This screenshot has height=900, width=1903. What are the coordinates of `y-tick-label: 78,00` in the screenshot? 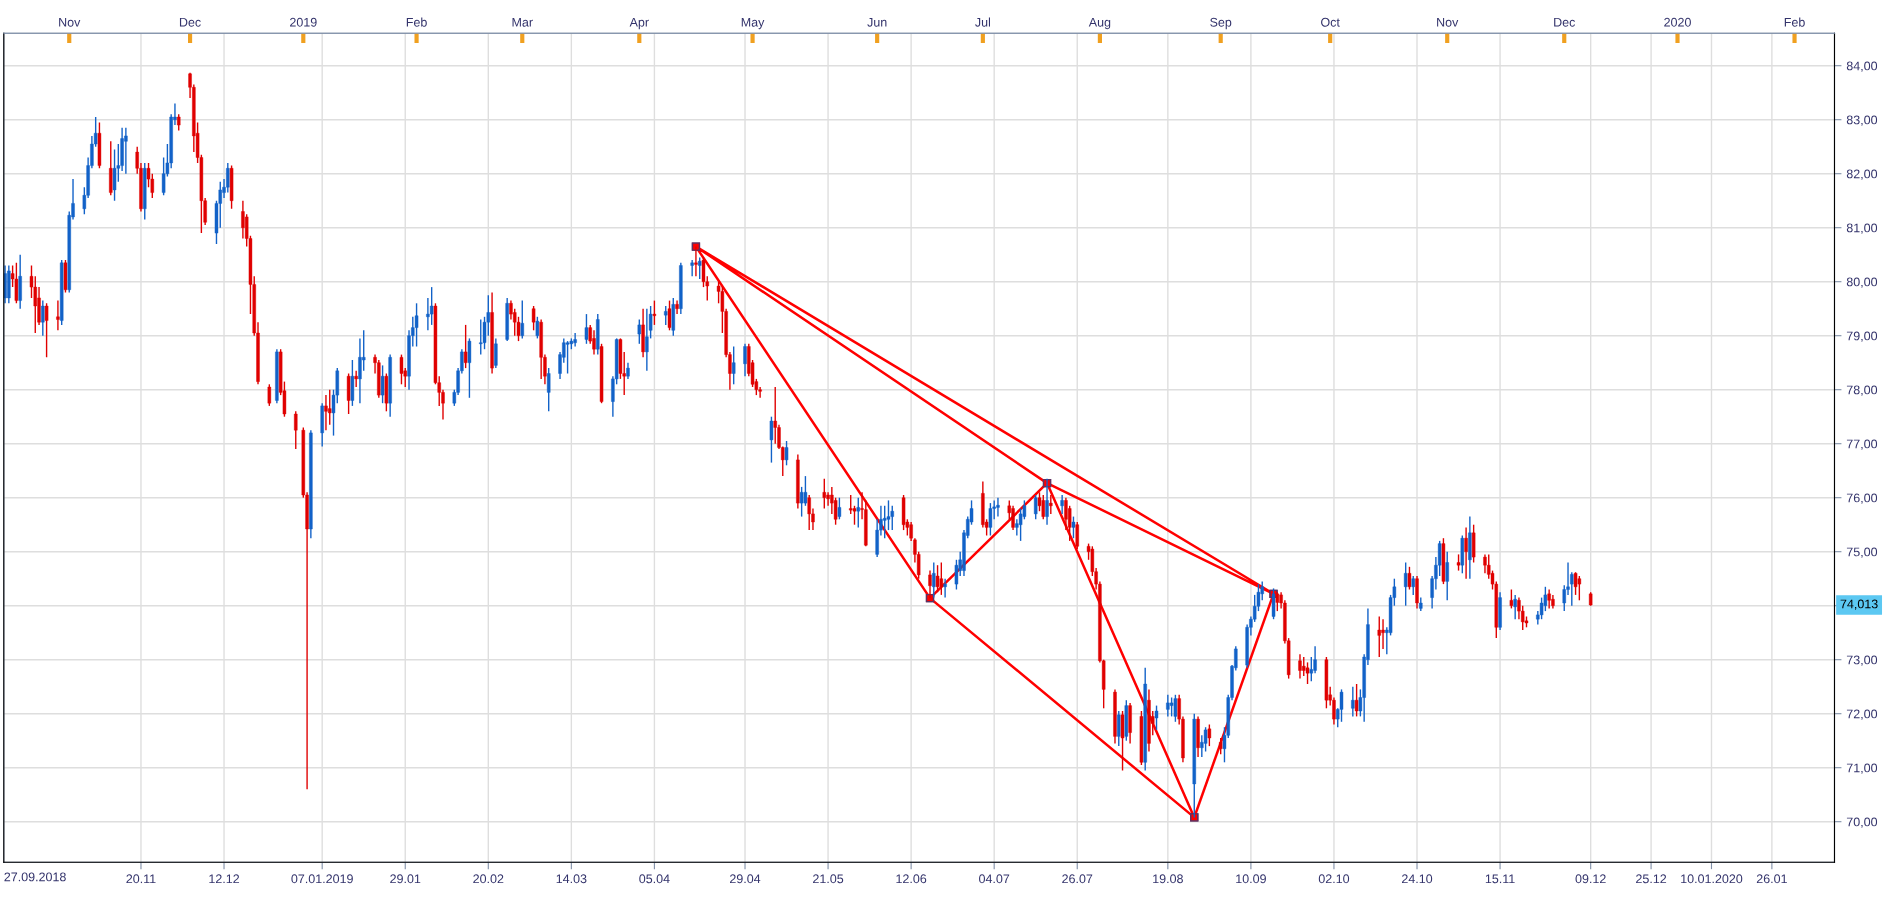 It's located at (1862, 390).